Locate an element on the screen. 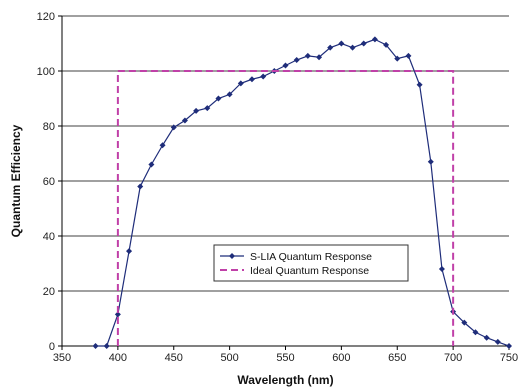 This screenshot has width=521, height=392. x-tick-label: 600 is located at coordinates (341, 358).